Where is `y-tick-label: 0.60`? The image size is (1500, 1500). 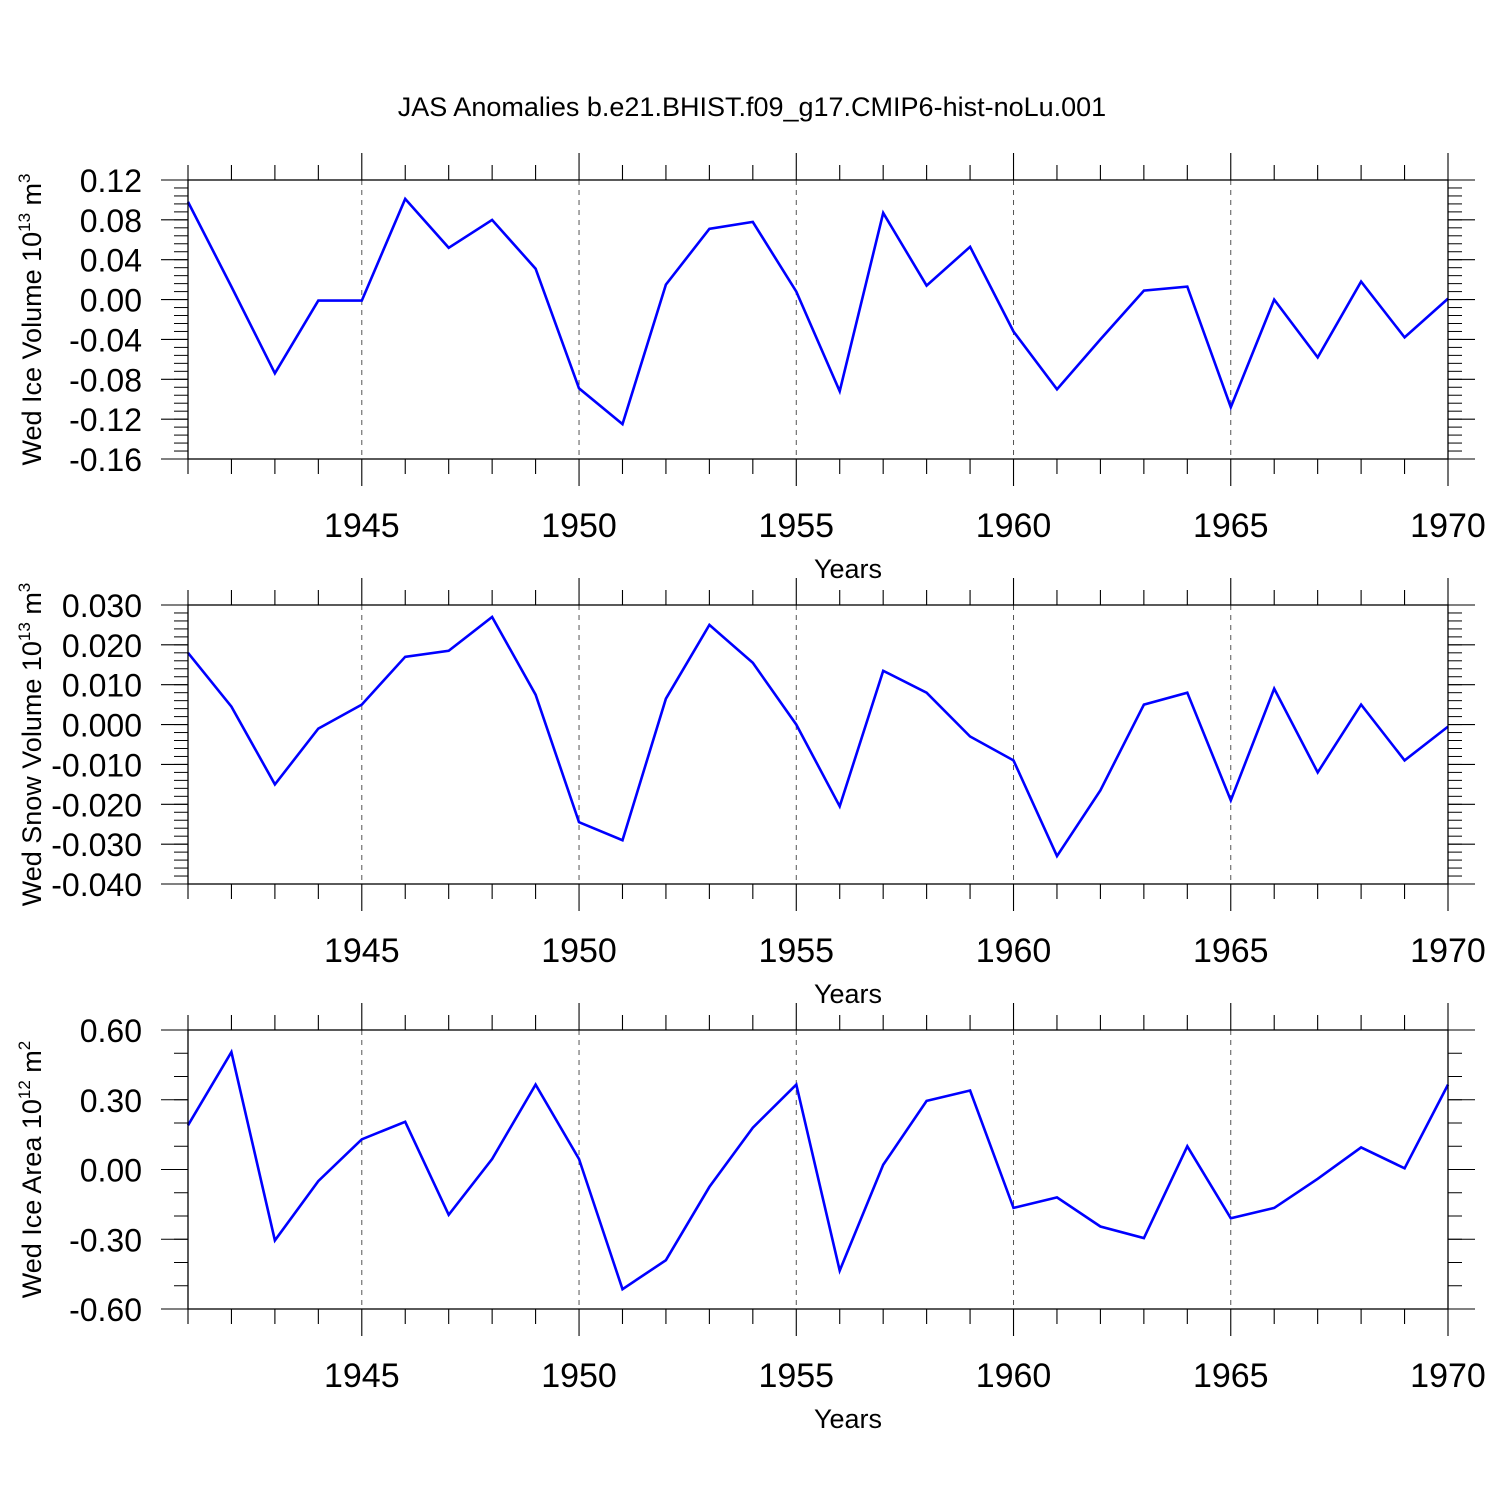
y-tick-label: 0.60 is located at coordinates (111, 1031).